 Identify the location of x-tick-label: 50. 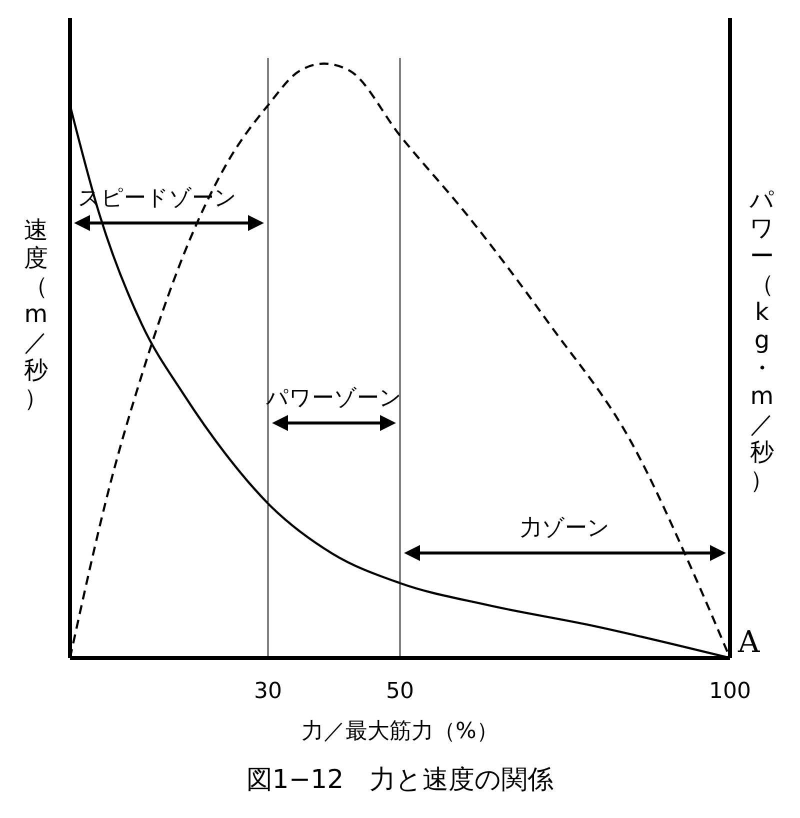
(400, 691).